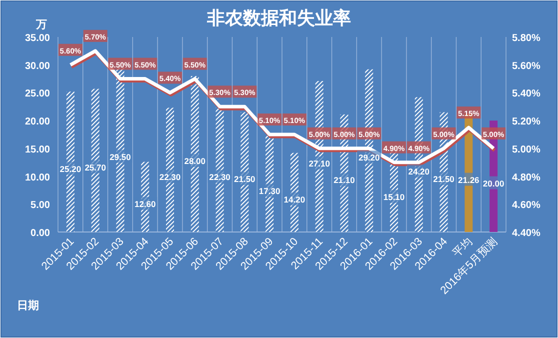  Describe the element at coordinates (469, 179) in the screenshot. I see `data-label: 21.26` at that location.